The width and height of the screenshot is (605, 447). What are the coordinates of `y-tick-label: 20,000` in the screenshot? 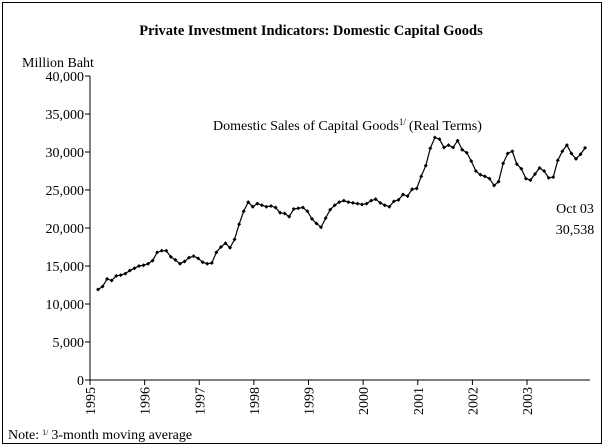 It's located at (65, 229).